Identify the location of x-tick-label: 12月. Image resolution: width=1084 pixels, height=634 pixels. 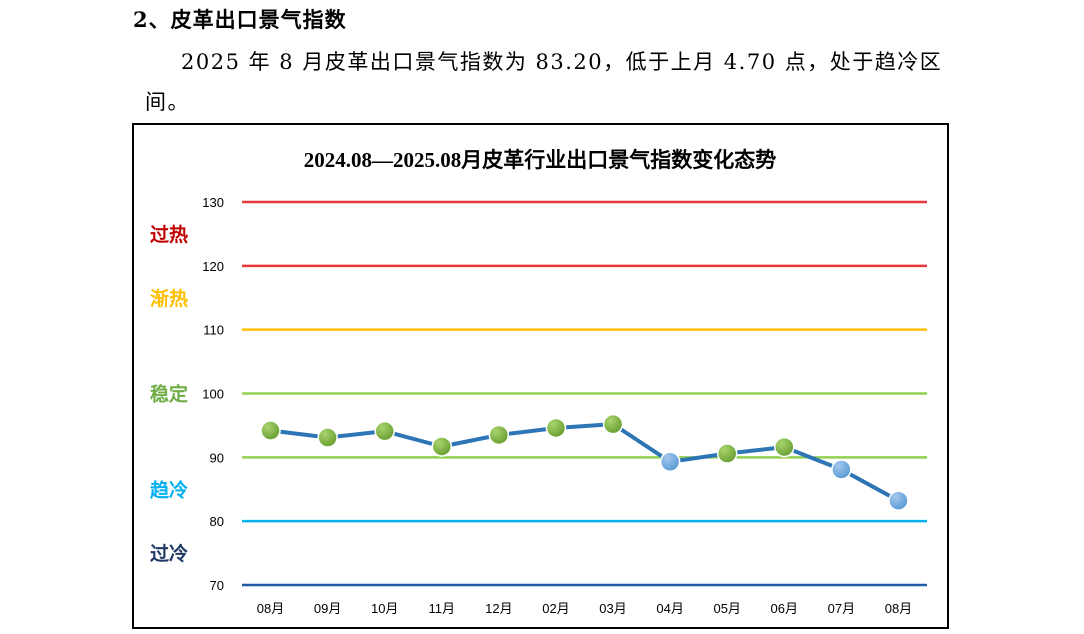
(498, 608).